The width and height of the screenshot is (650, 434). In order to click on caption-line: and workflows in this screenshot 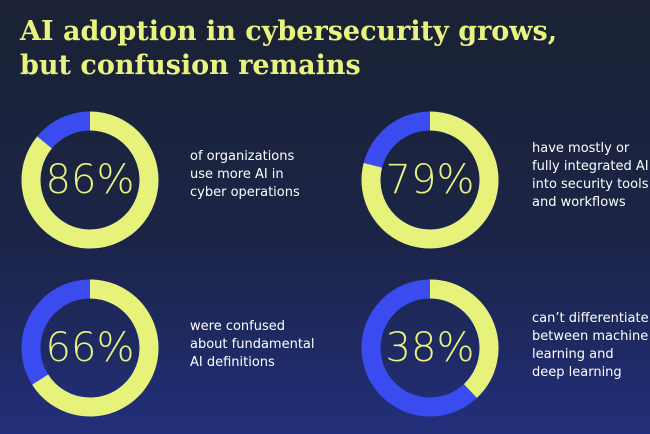, I will do `click(579, 202)`.